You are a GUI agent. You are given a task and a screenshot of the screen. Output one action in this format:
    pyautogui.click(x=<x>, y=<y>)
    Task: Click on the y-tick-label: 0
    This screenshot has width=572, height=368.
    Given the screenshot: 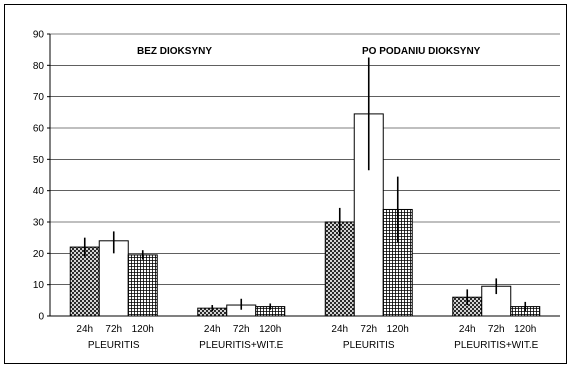 What is the action you would take?
    pyautogui.click(x=41, y=317)
    